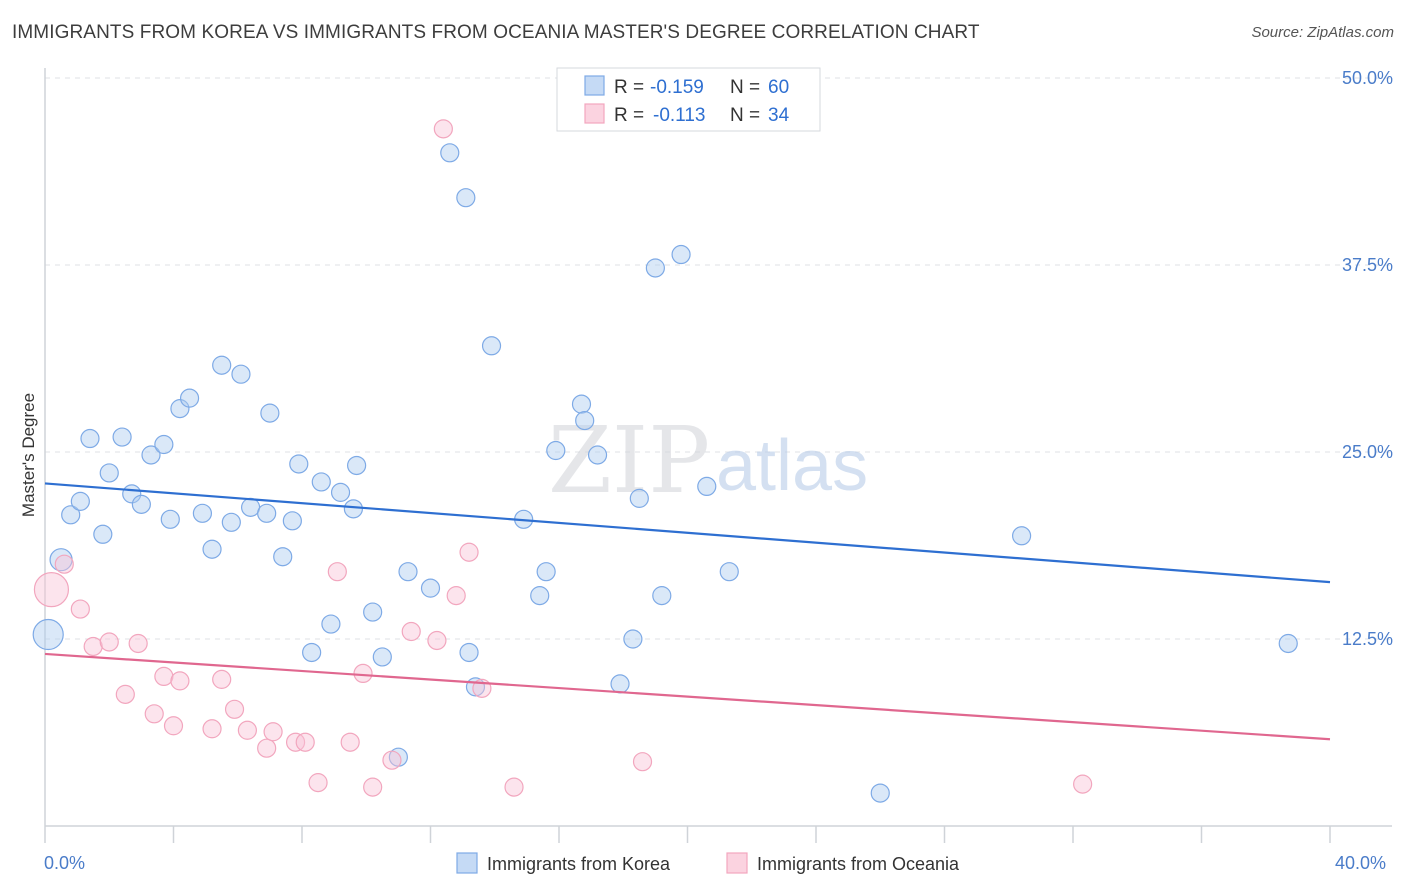  What do you see at coordinates (858, 864) in the screenshot?
I see `legend-oceania-label: Immigrants from Oceania` at bounding box center [858, 864].